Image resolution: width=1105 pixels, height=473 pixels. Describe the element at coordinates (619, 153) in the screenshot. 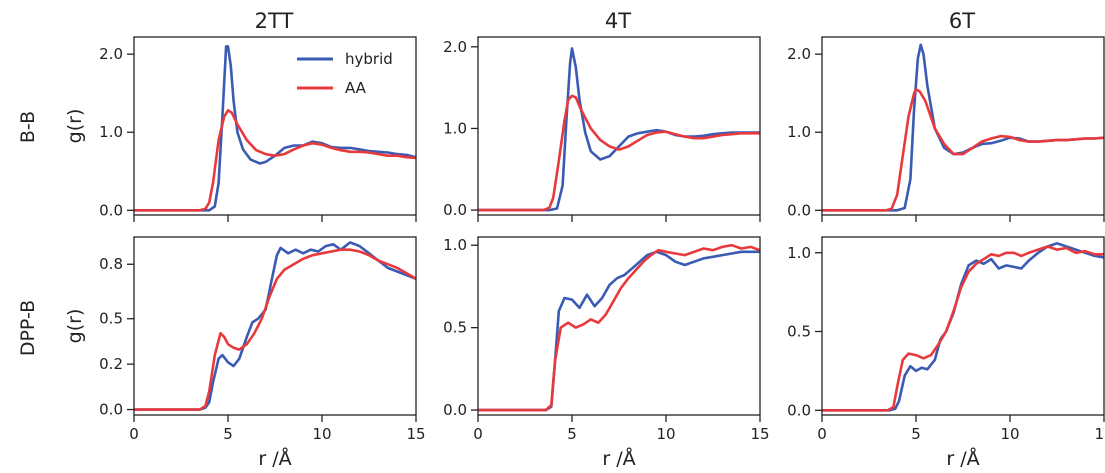

I see `series-line-aa-b-b-4t` at that location.